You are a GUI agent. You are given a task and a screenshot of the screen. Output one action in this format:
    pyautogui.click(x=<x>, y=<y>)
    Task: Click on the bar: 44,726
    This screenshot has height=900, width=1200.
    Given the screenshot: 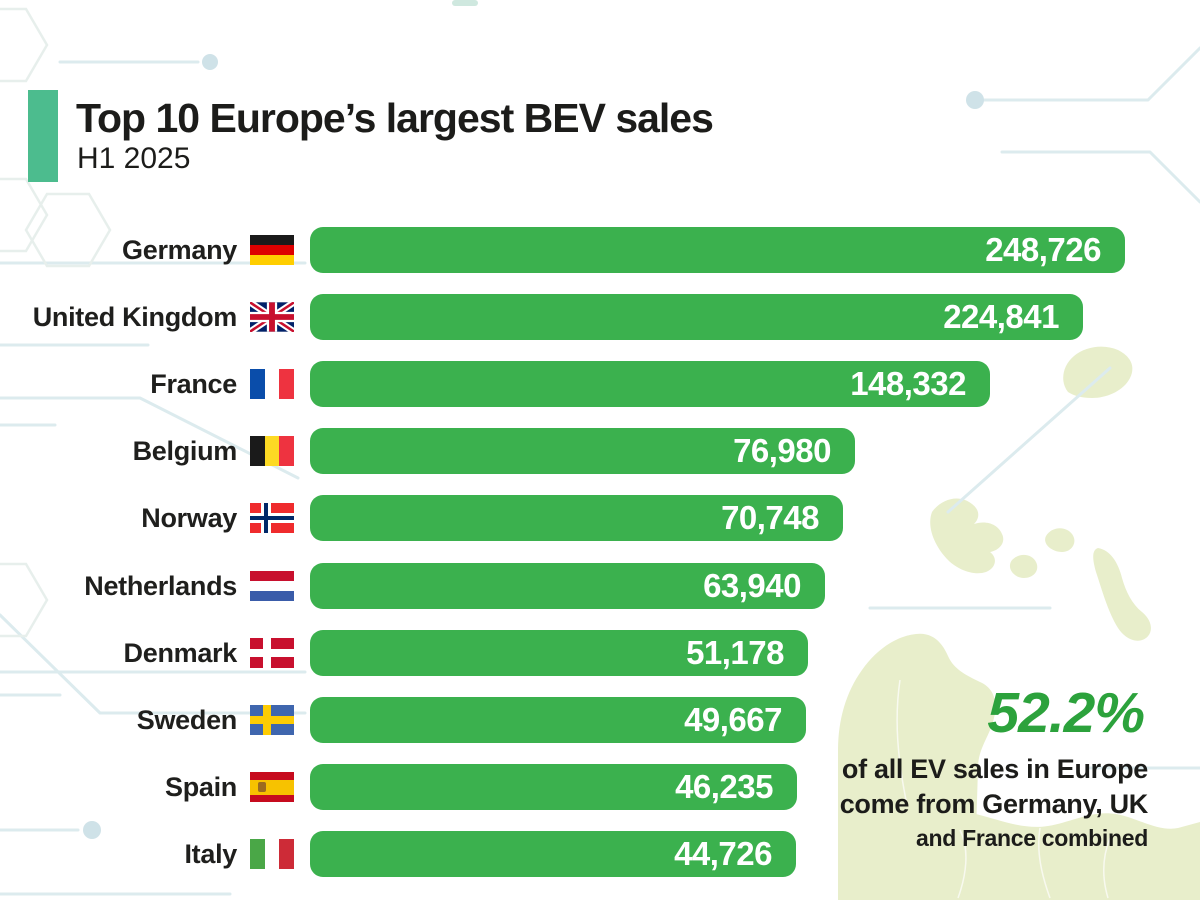 What is the action you would take?
    pyautogui.click(x=553, y=854)
    